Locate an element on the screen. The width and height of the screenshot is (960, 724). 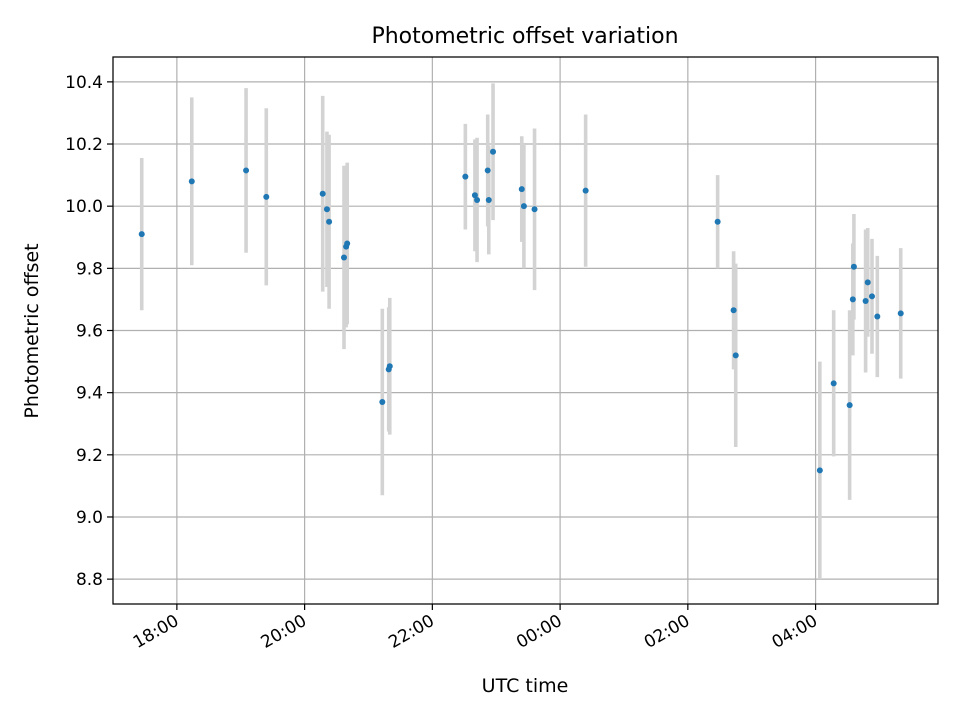
y-tick-label: 10.4 is located at coordinates (84, 83).